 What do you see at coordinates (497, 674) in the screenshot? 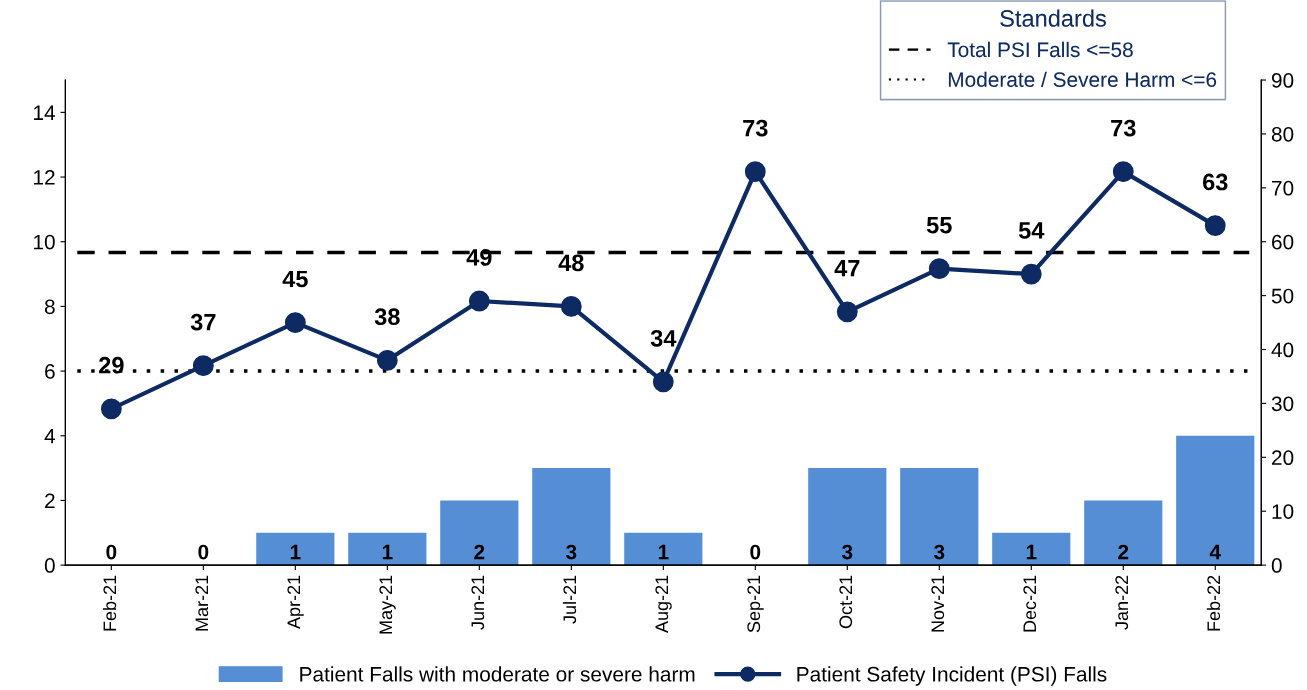
I see `legend-label: Patient Falls with moderate or severe harm` at bounding box center [497, 674].